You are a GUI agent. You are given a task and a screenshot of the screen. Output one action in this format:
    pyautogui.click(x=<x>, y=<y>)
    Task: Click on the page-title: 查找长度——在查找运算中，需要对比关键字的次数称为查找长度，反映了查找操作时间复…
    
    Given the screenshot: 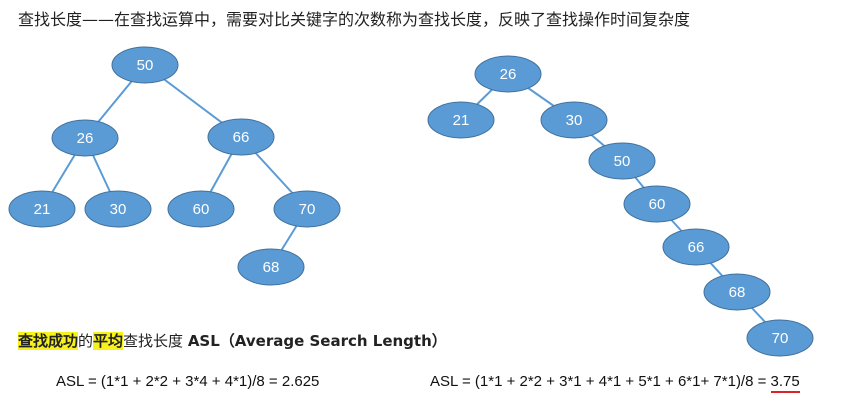 What is the action you would take?
    pyautogui.click(x=354, y=19)
    